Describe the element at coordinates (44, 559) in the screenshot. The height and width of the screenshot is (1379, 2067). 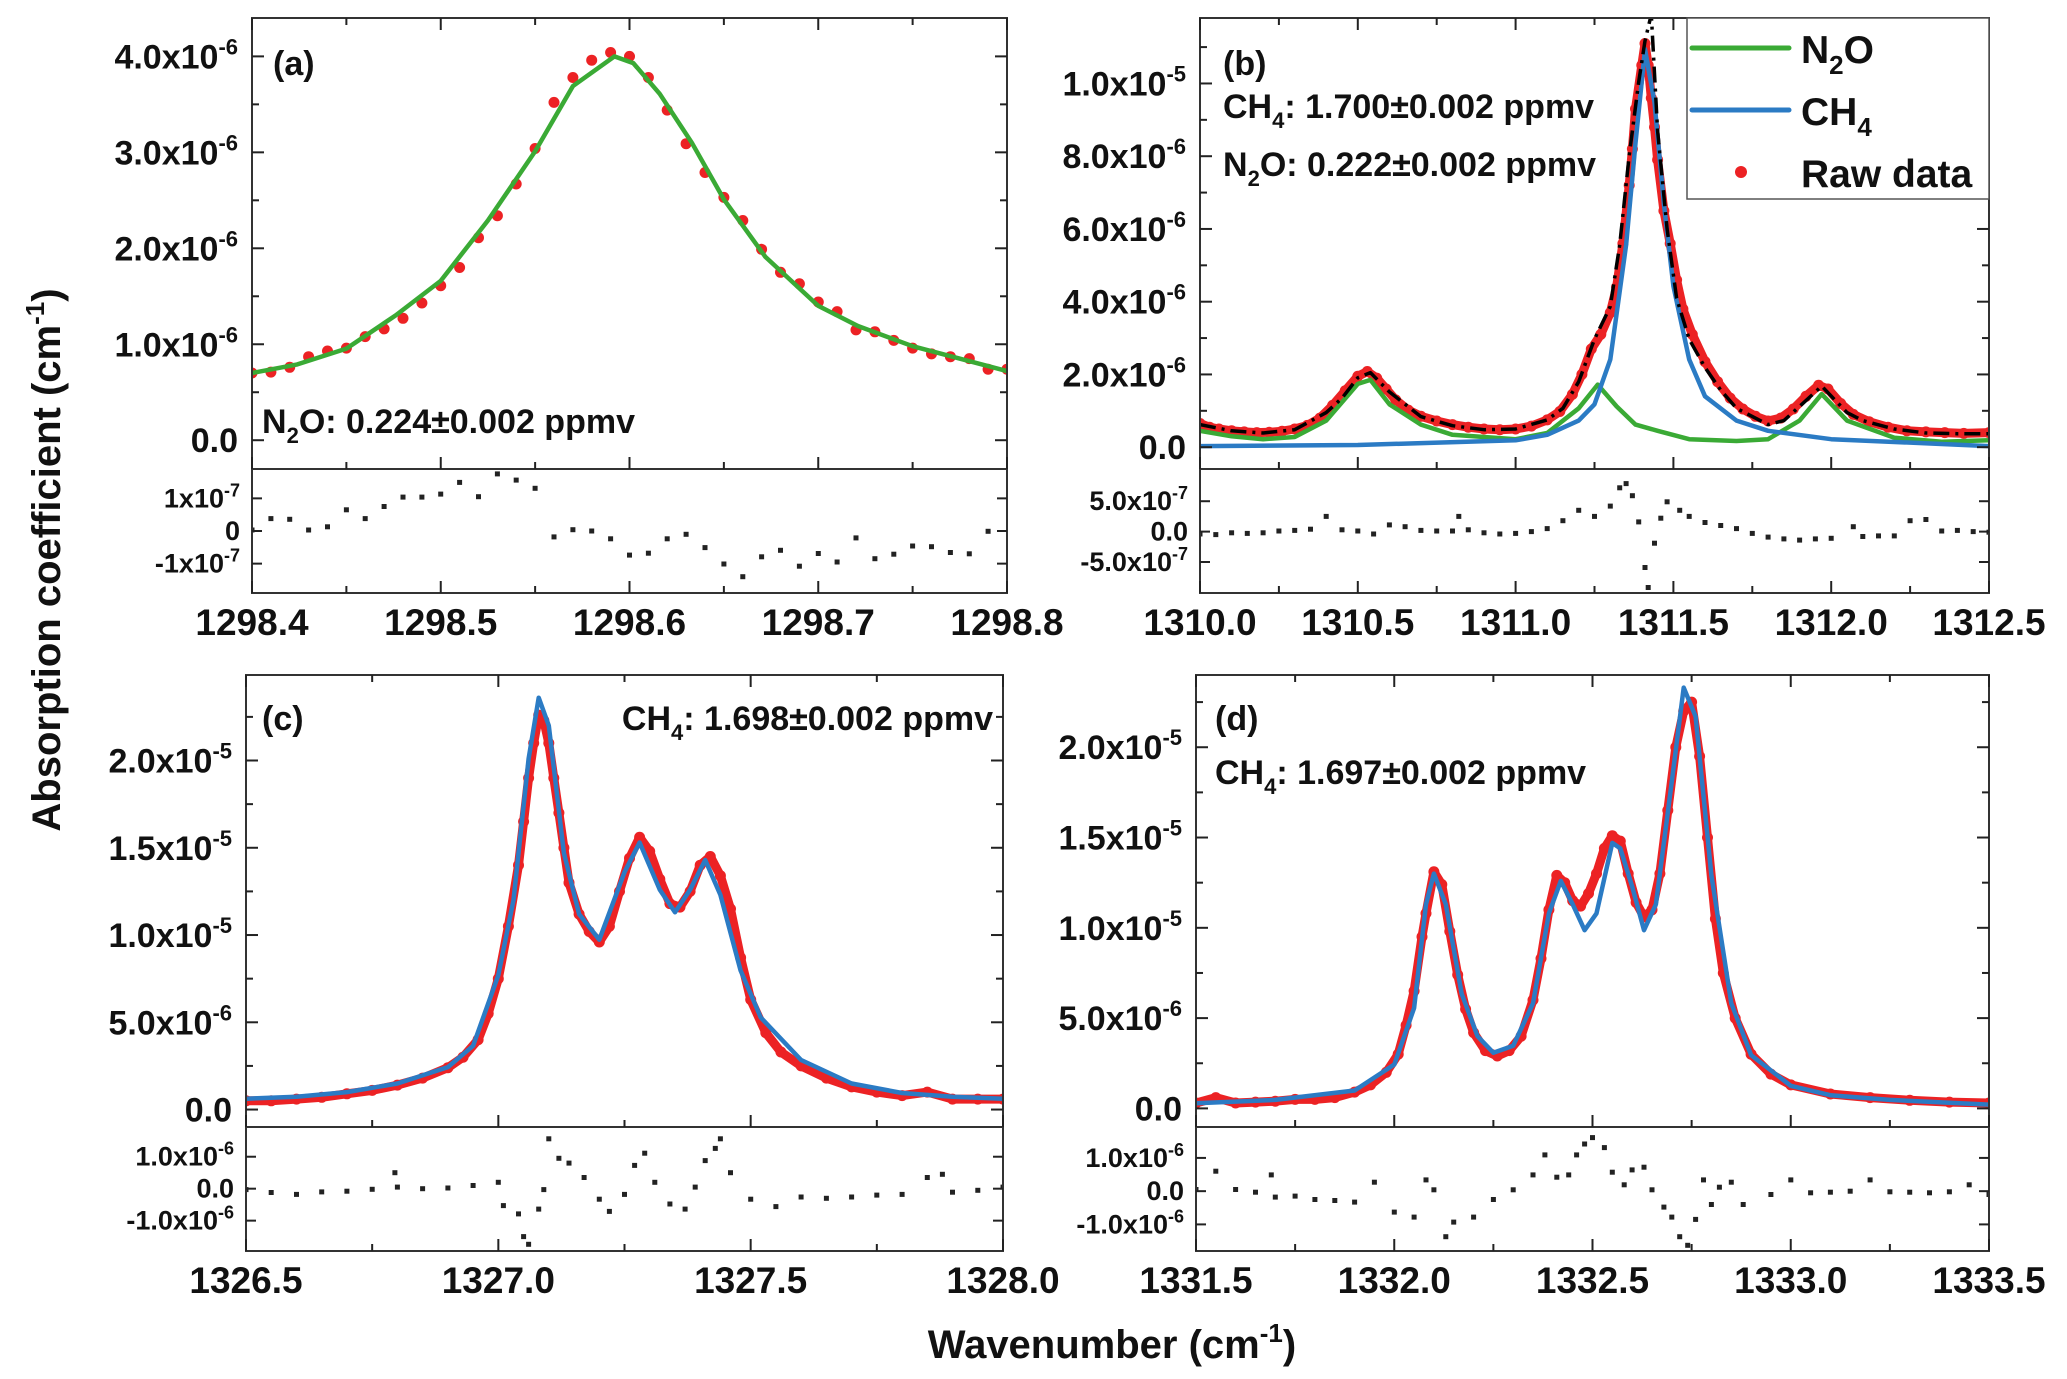
I see `y-axis-title: Absorption coefficient (cm-1)` at that location.